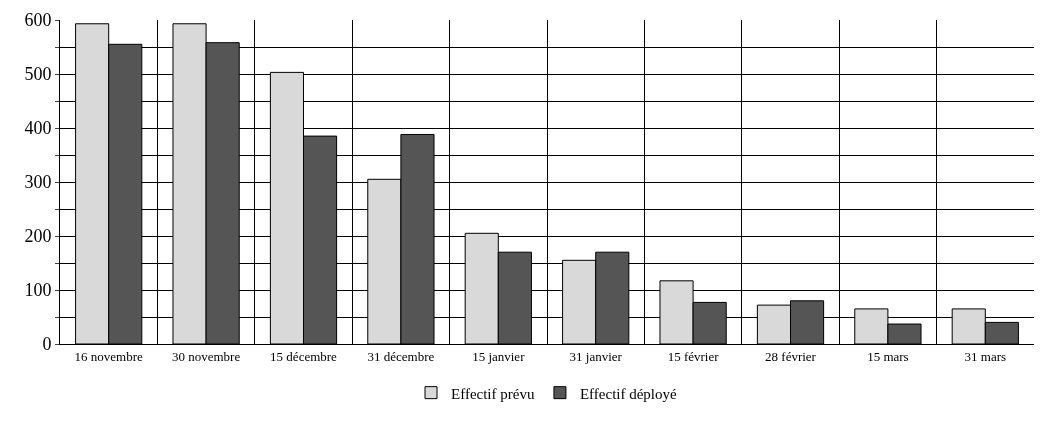  Describe the element at coordinates (493, 393) in the screenshot. I see `legend-label: Effectif prévu` at that location.